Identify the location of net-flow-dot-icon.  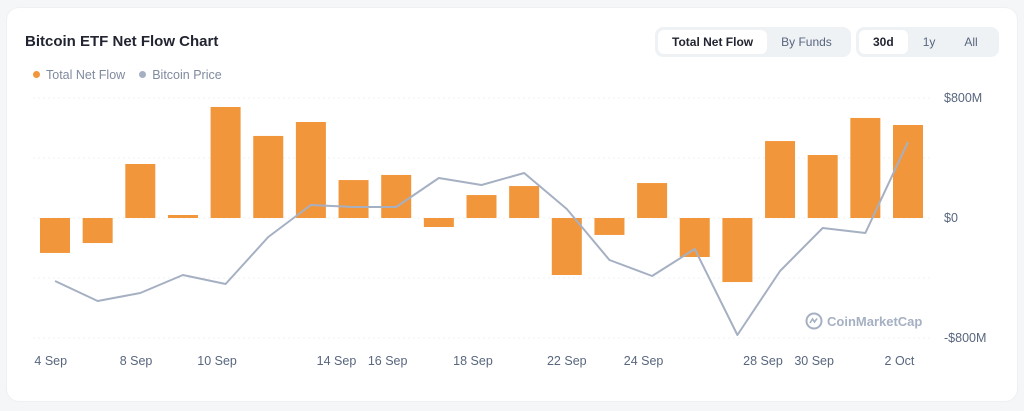
(36, 75).